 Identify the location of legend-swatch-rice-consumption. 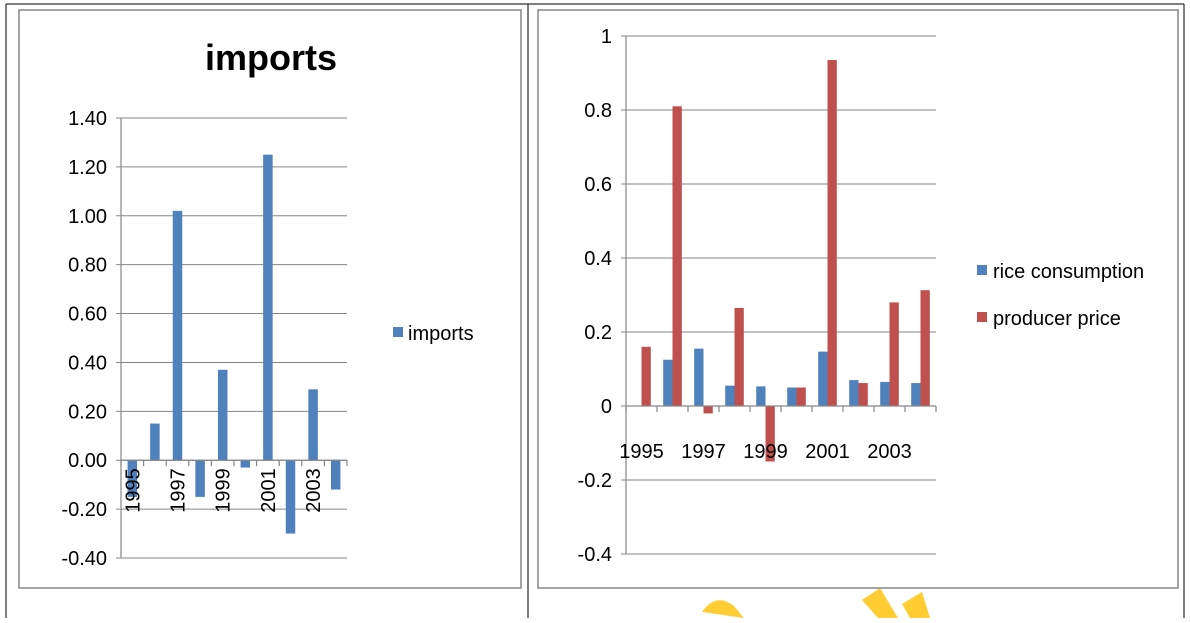
(982, 270).